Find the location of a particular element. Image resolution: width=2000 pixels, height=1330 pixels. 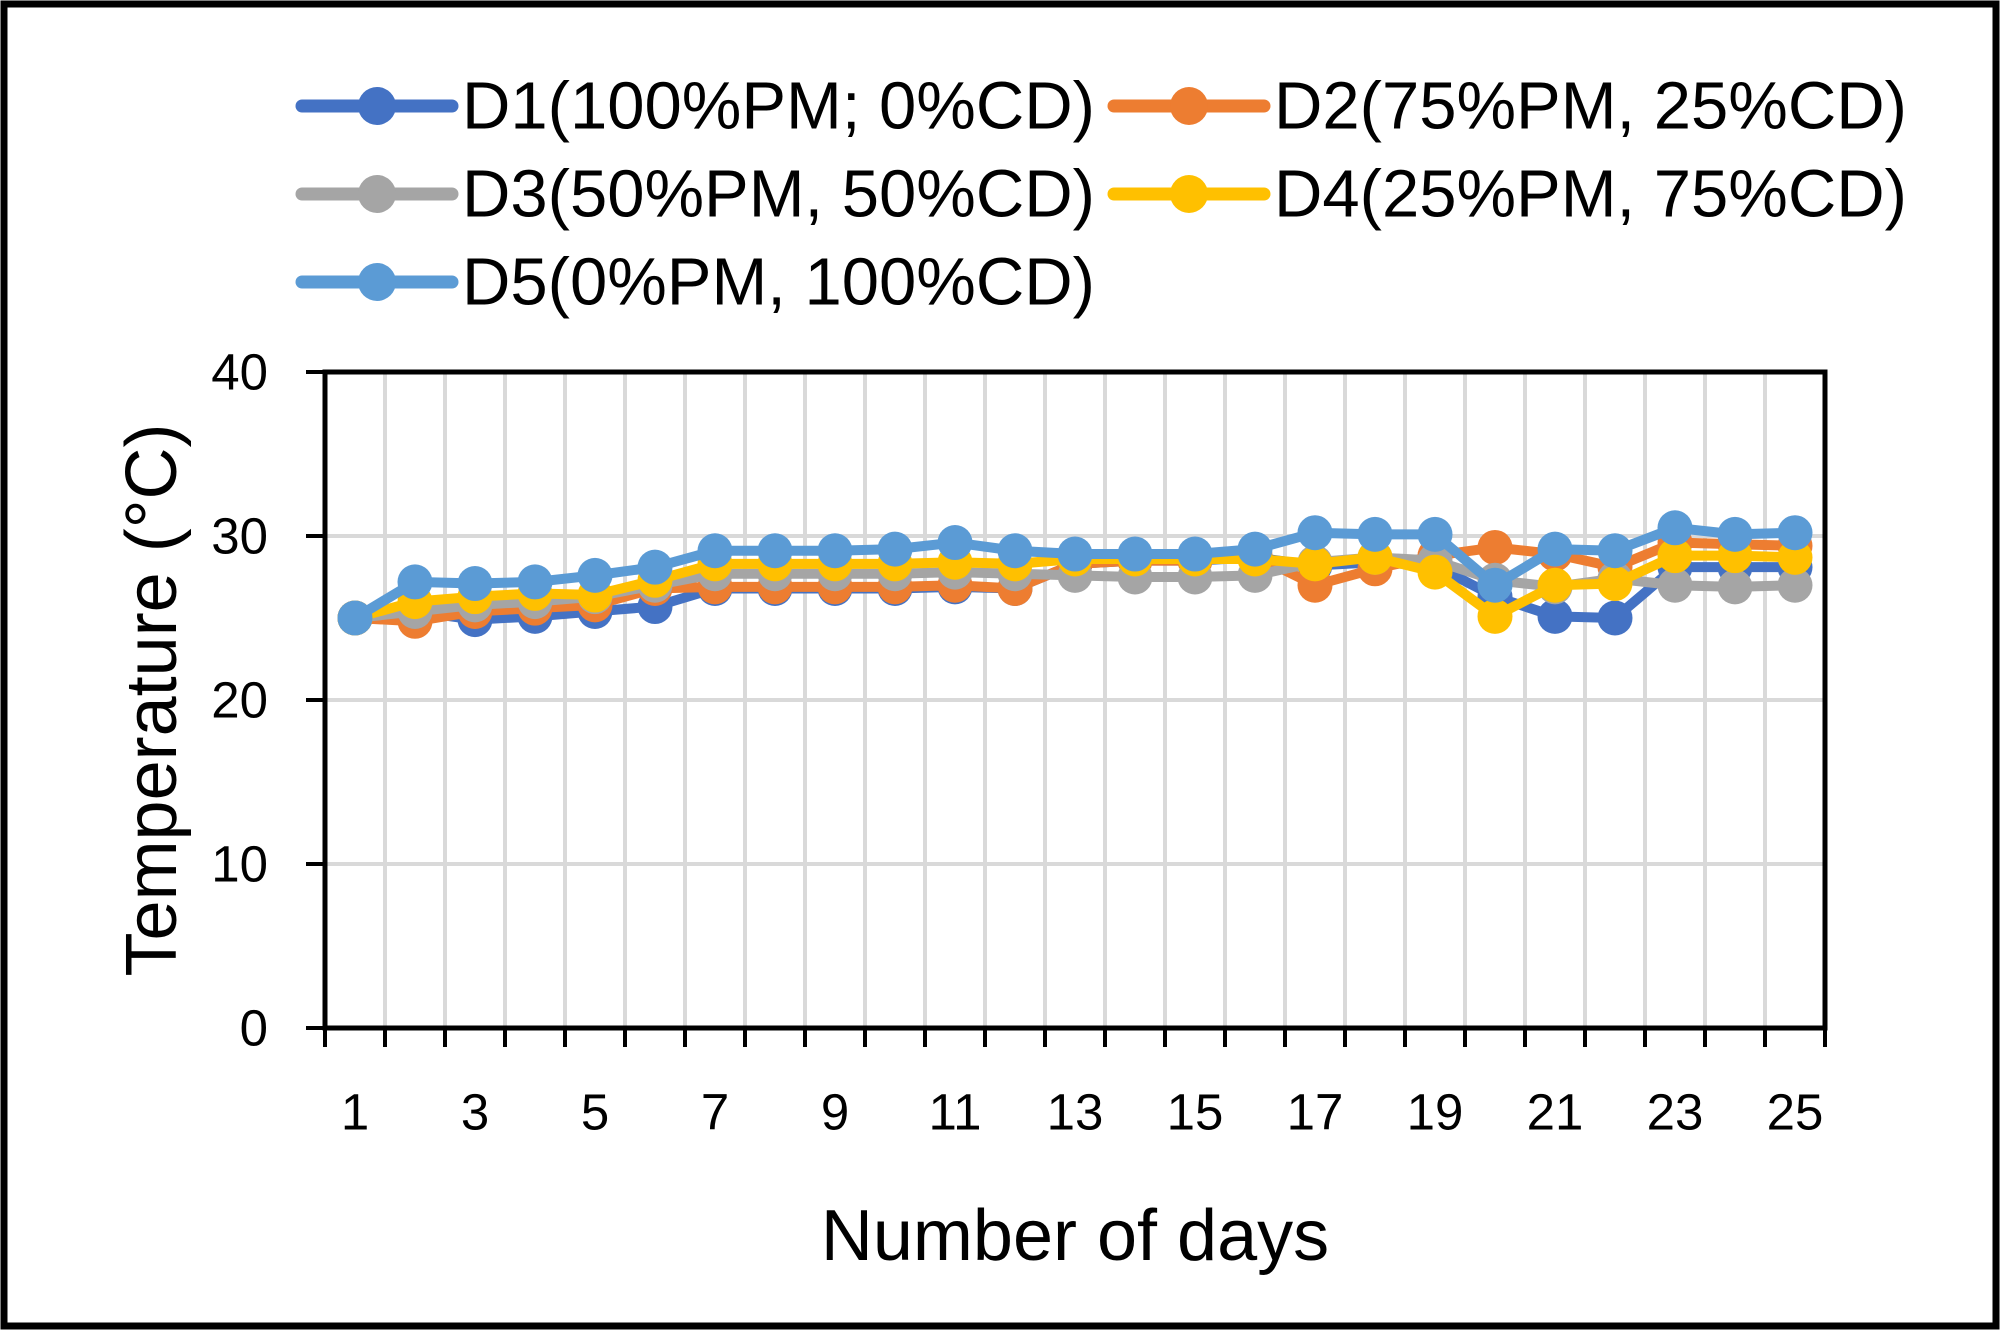

series-5-marker-day13 is located at coordinates (1075, 554).